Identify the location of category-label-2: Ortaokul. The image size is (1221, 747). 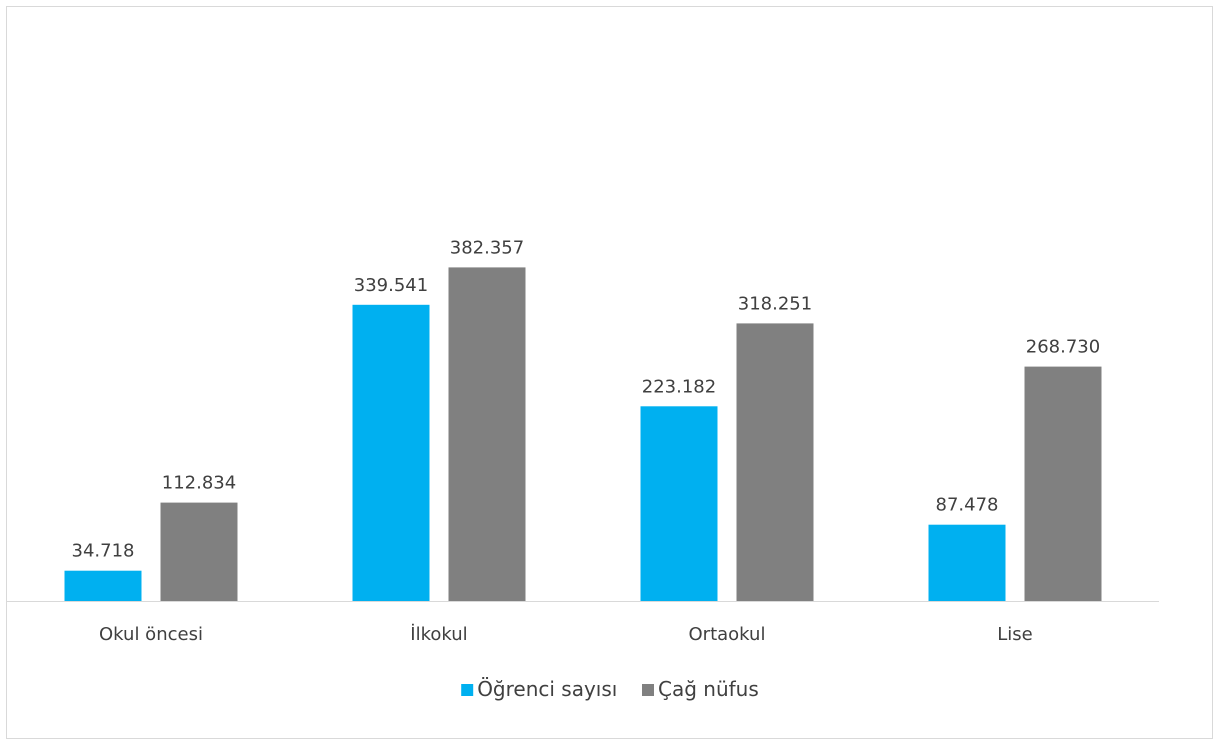
(727, 634).